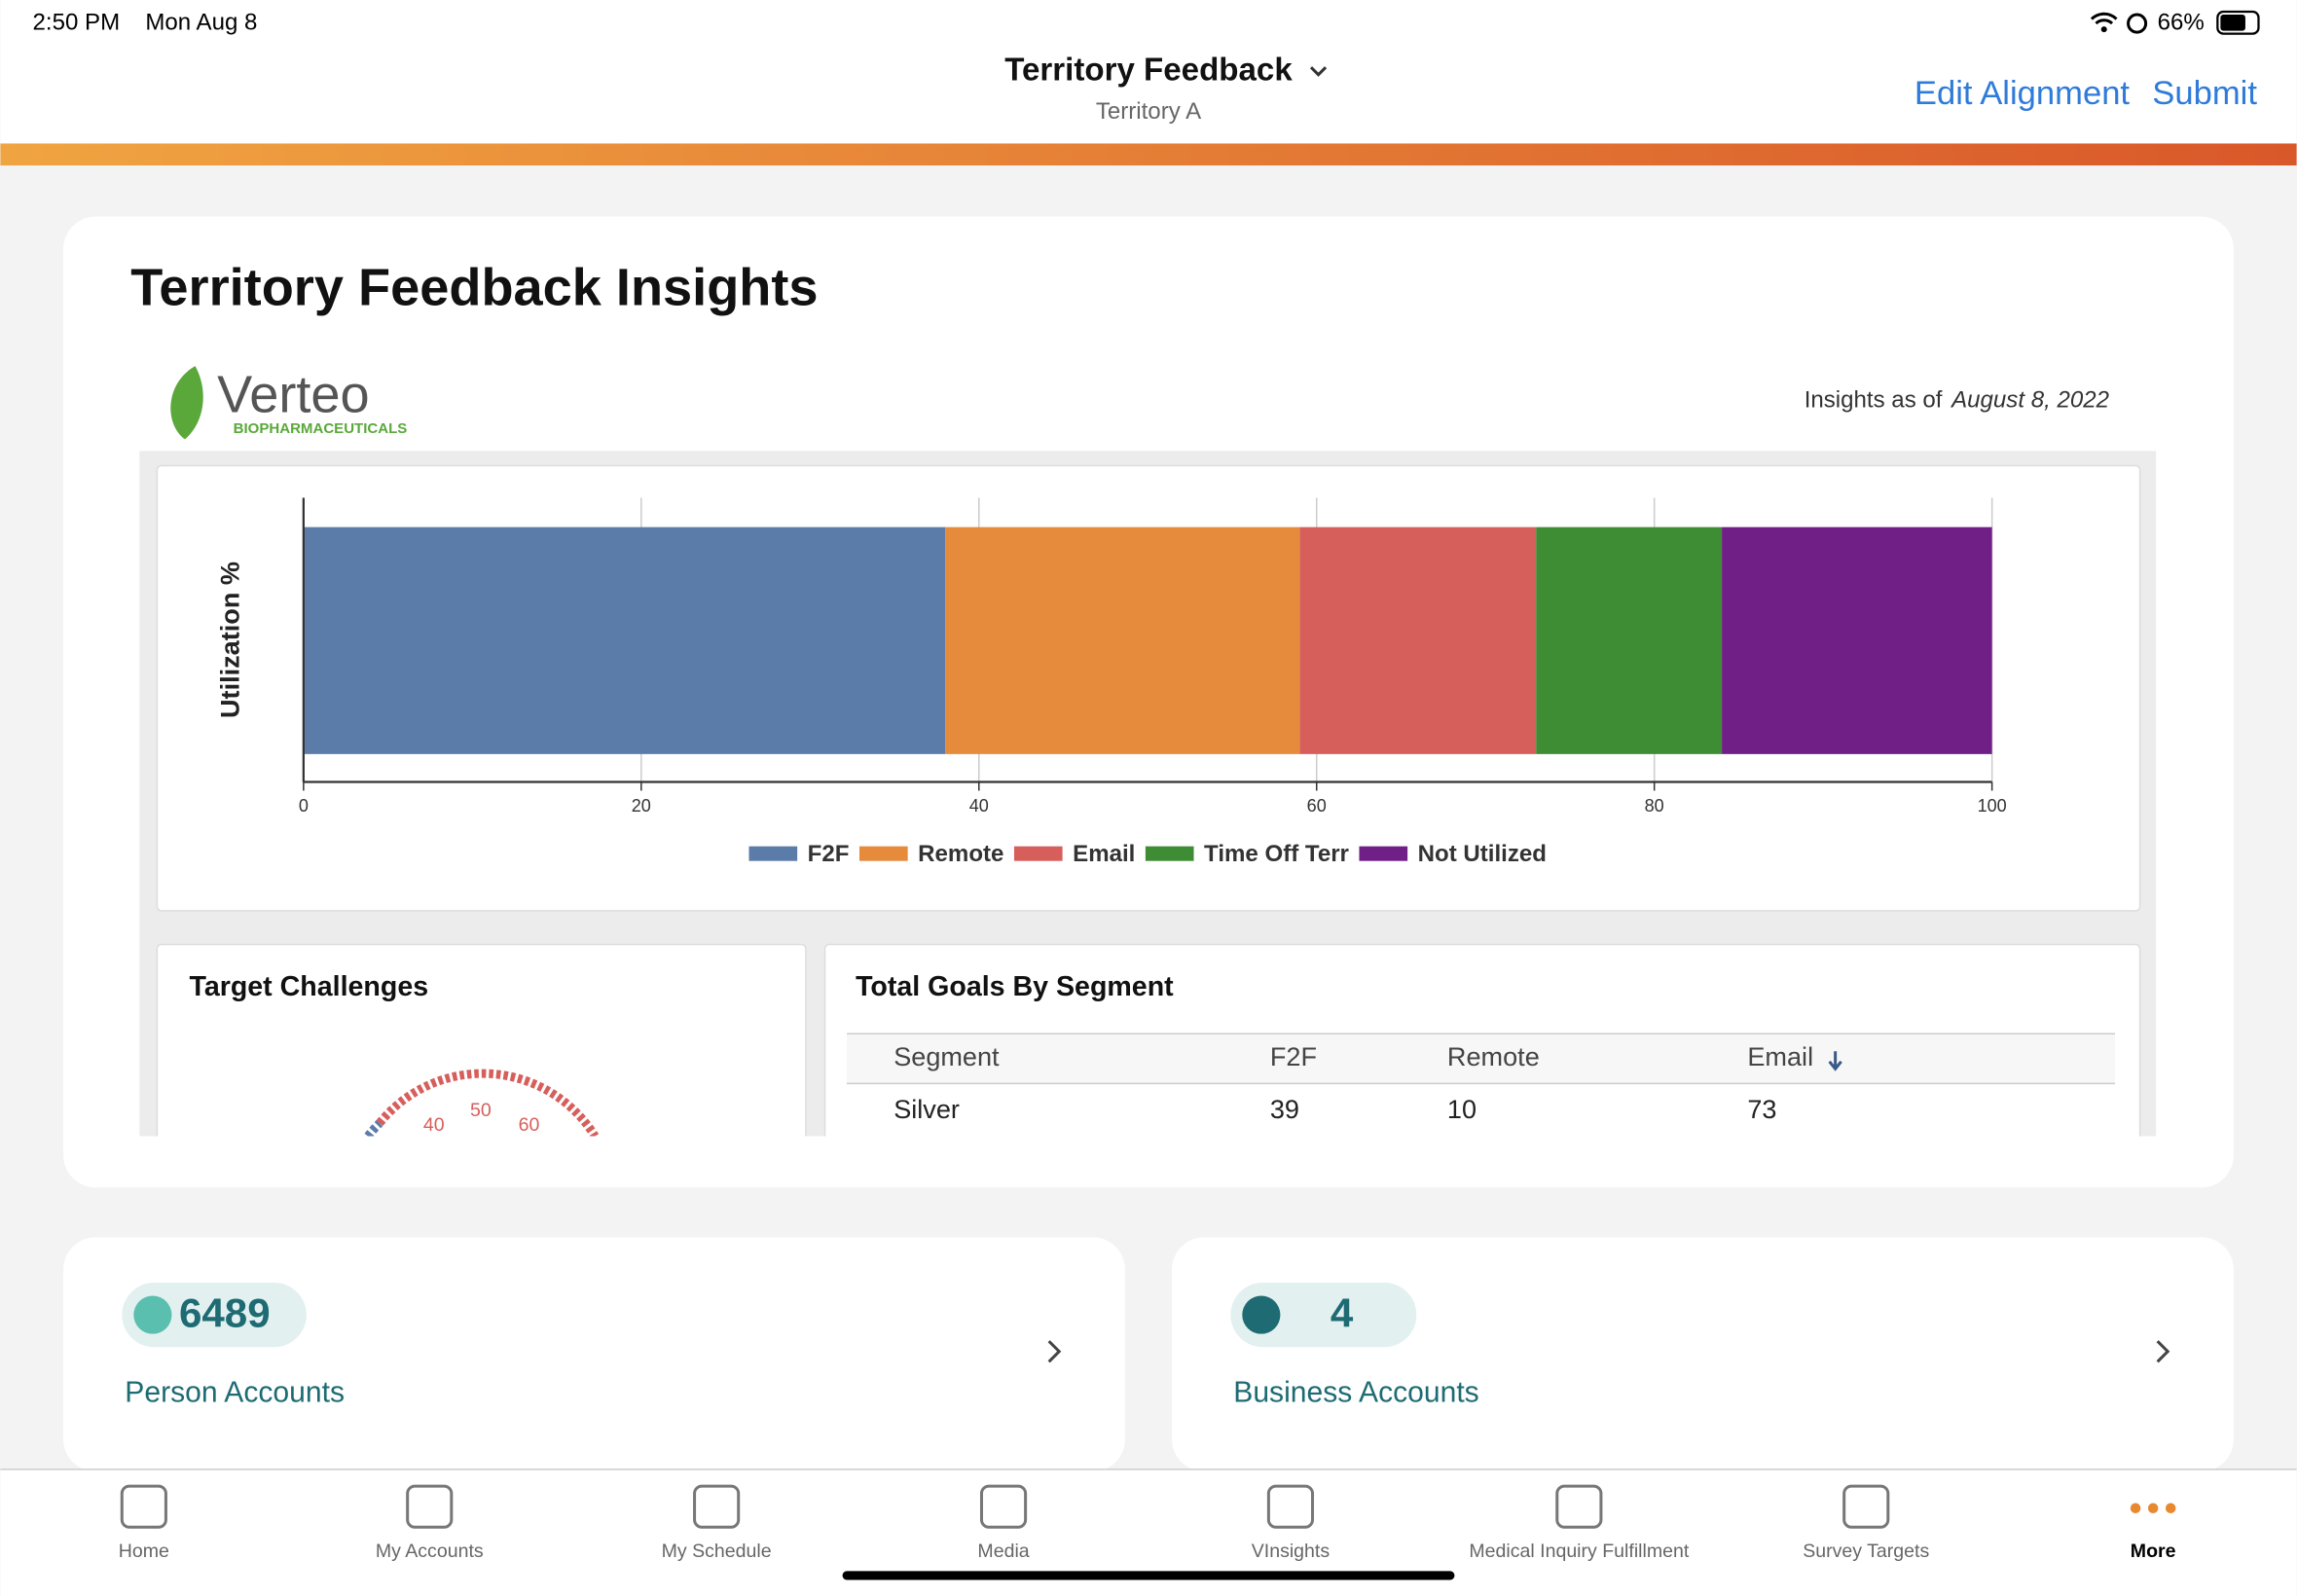 Image resolution: width=2297 pixels, height=1596 pixels. Describe the element at coordinates (1284, 1109) in the screenshot. I see `table-cell: 39` at that location.